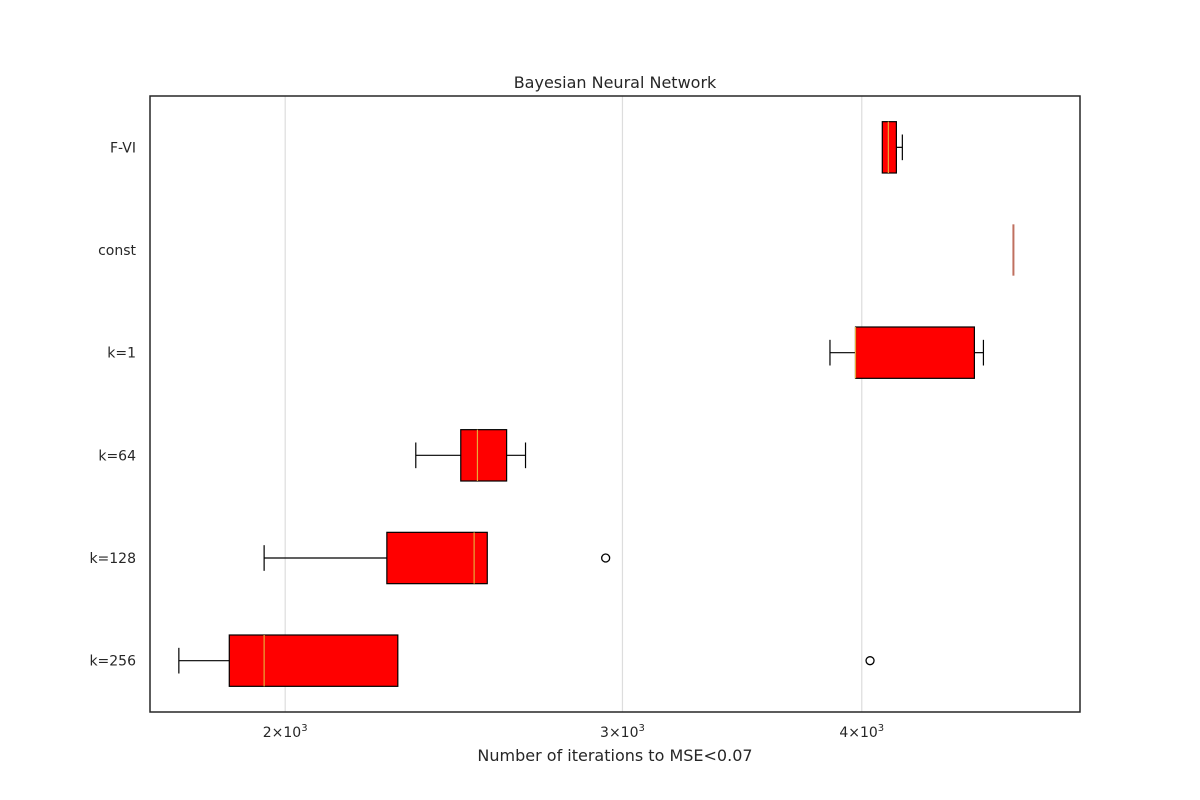  Describe the element at coordinates (112, 404) in the screenshot. I see `category-labels: F-VI const k=1 k=64 k=128 k=256` at that location.